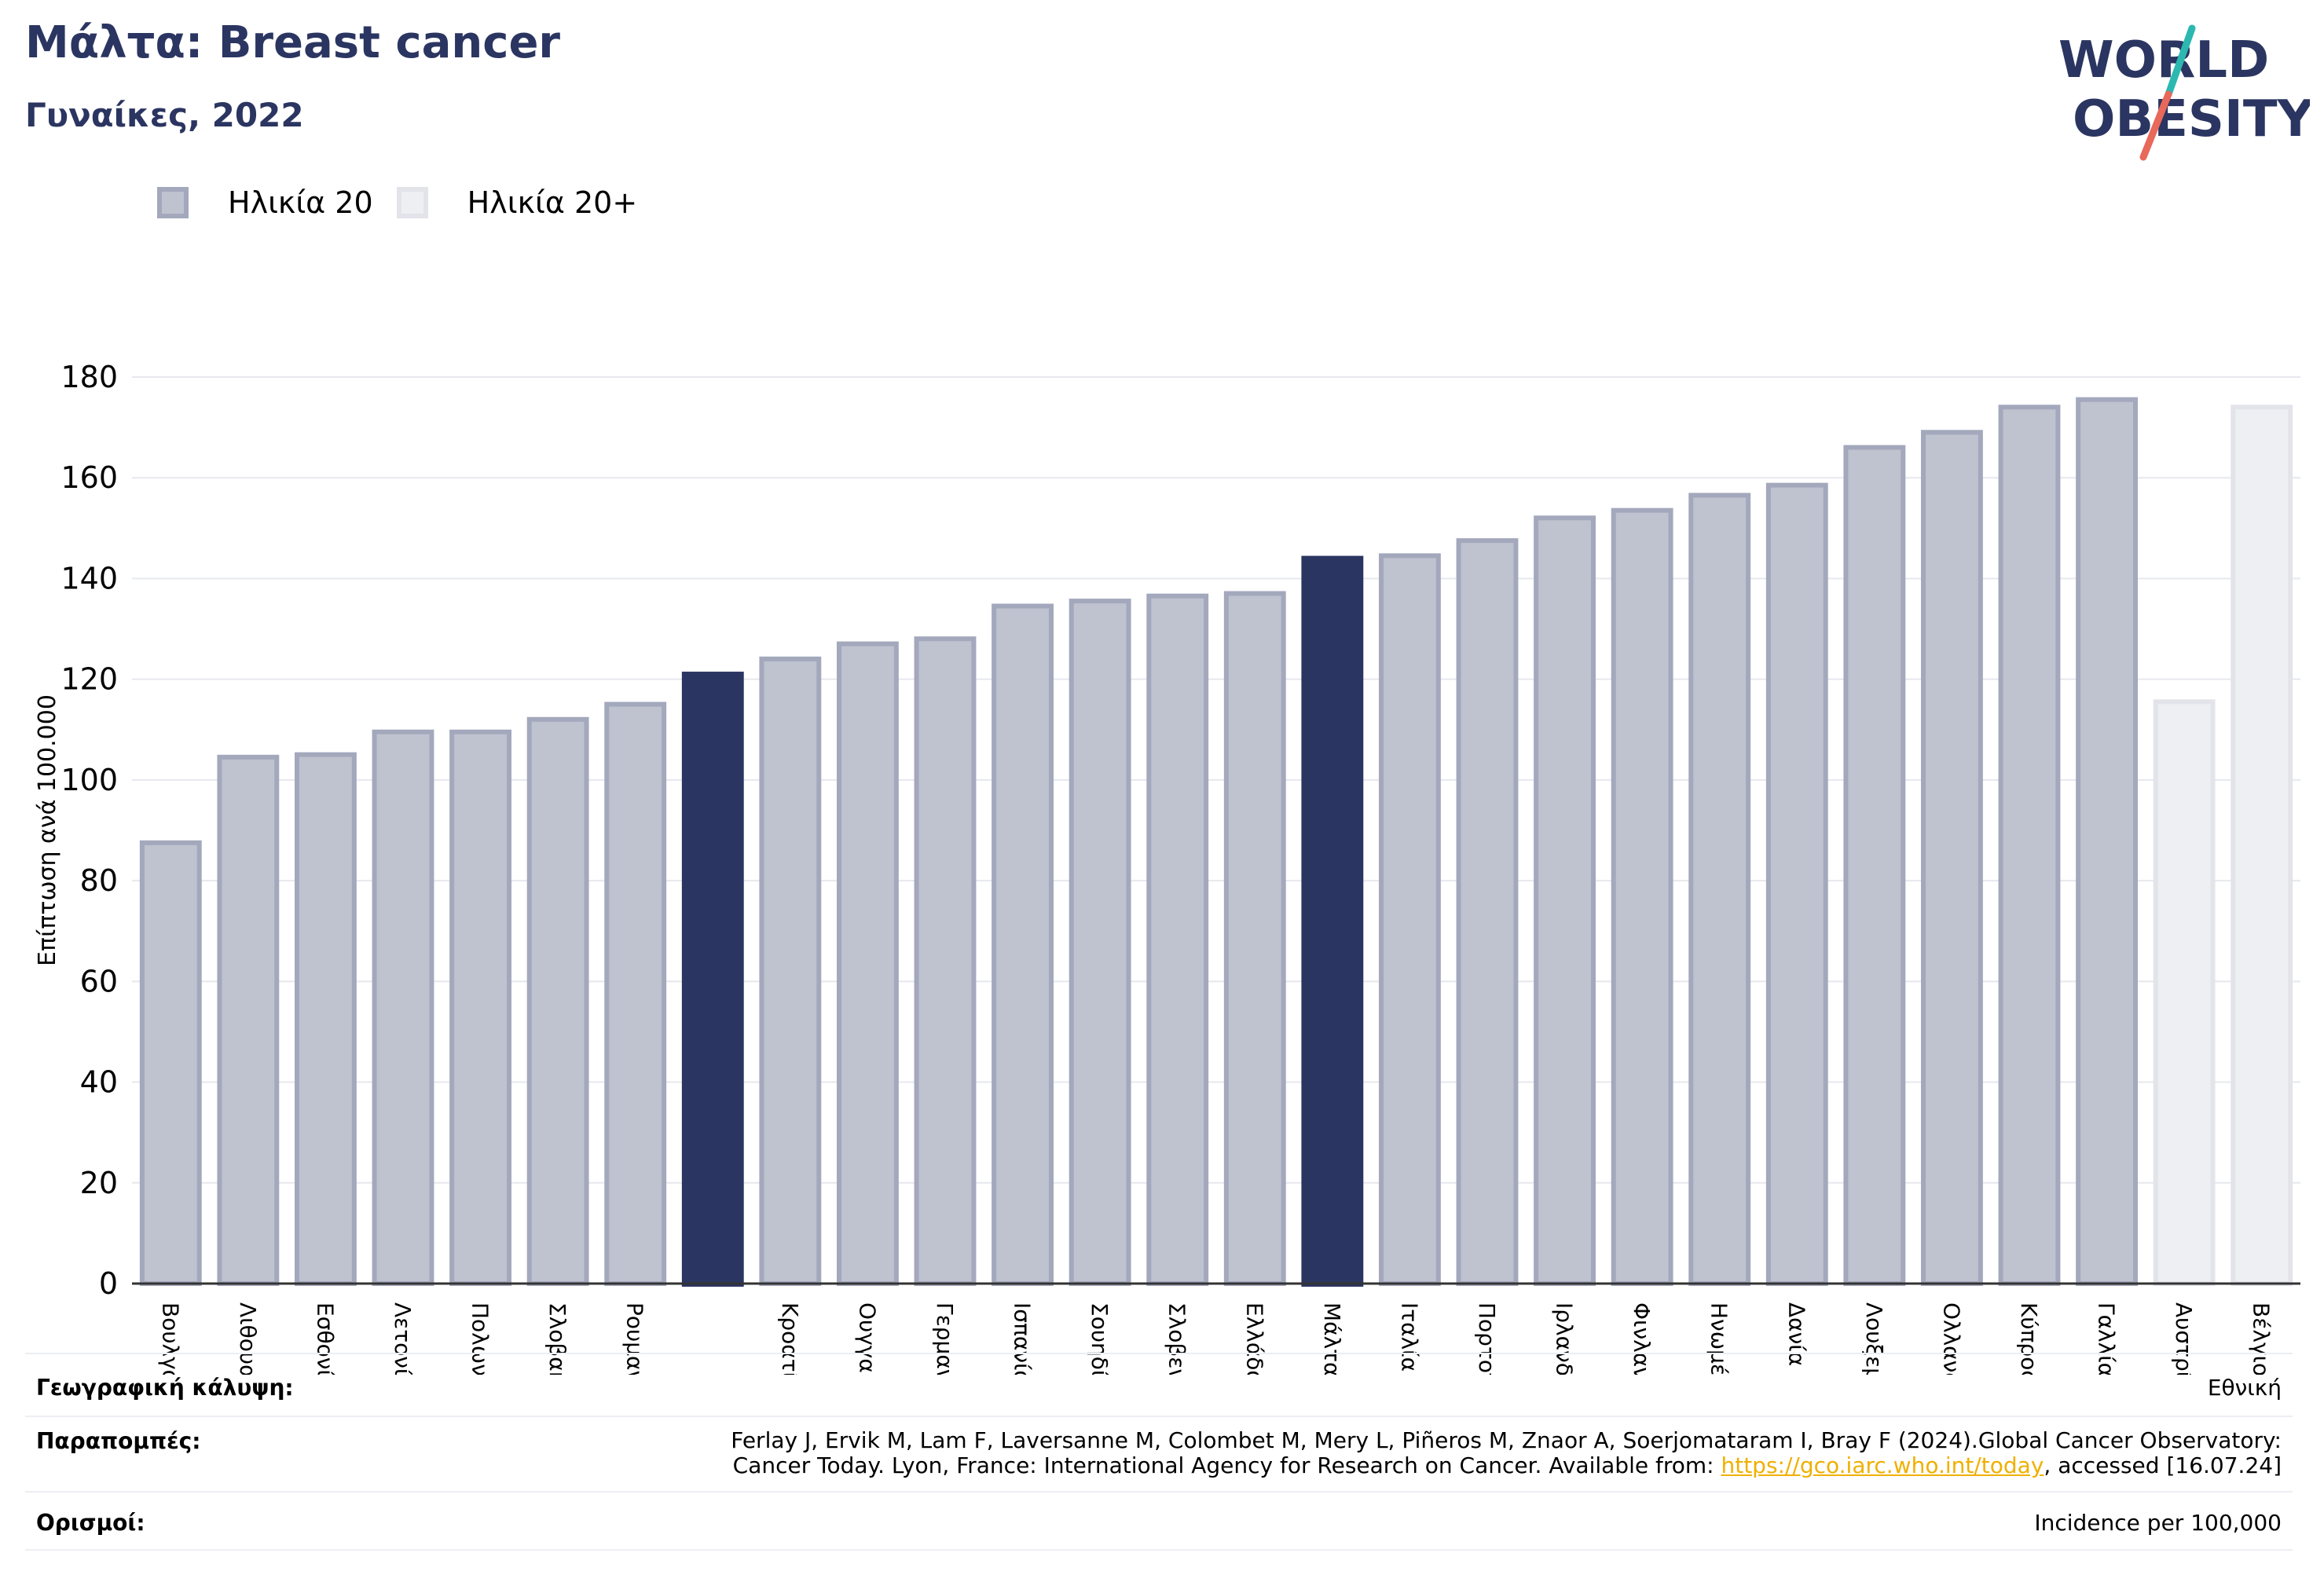 This screenshot has height=1586, width=2324. I want to click on x-tick-label: Αυστρία, so click(2184, 1338).